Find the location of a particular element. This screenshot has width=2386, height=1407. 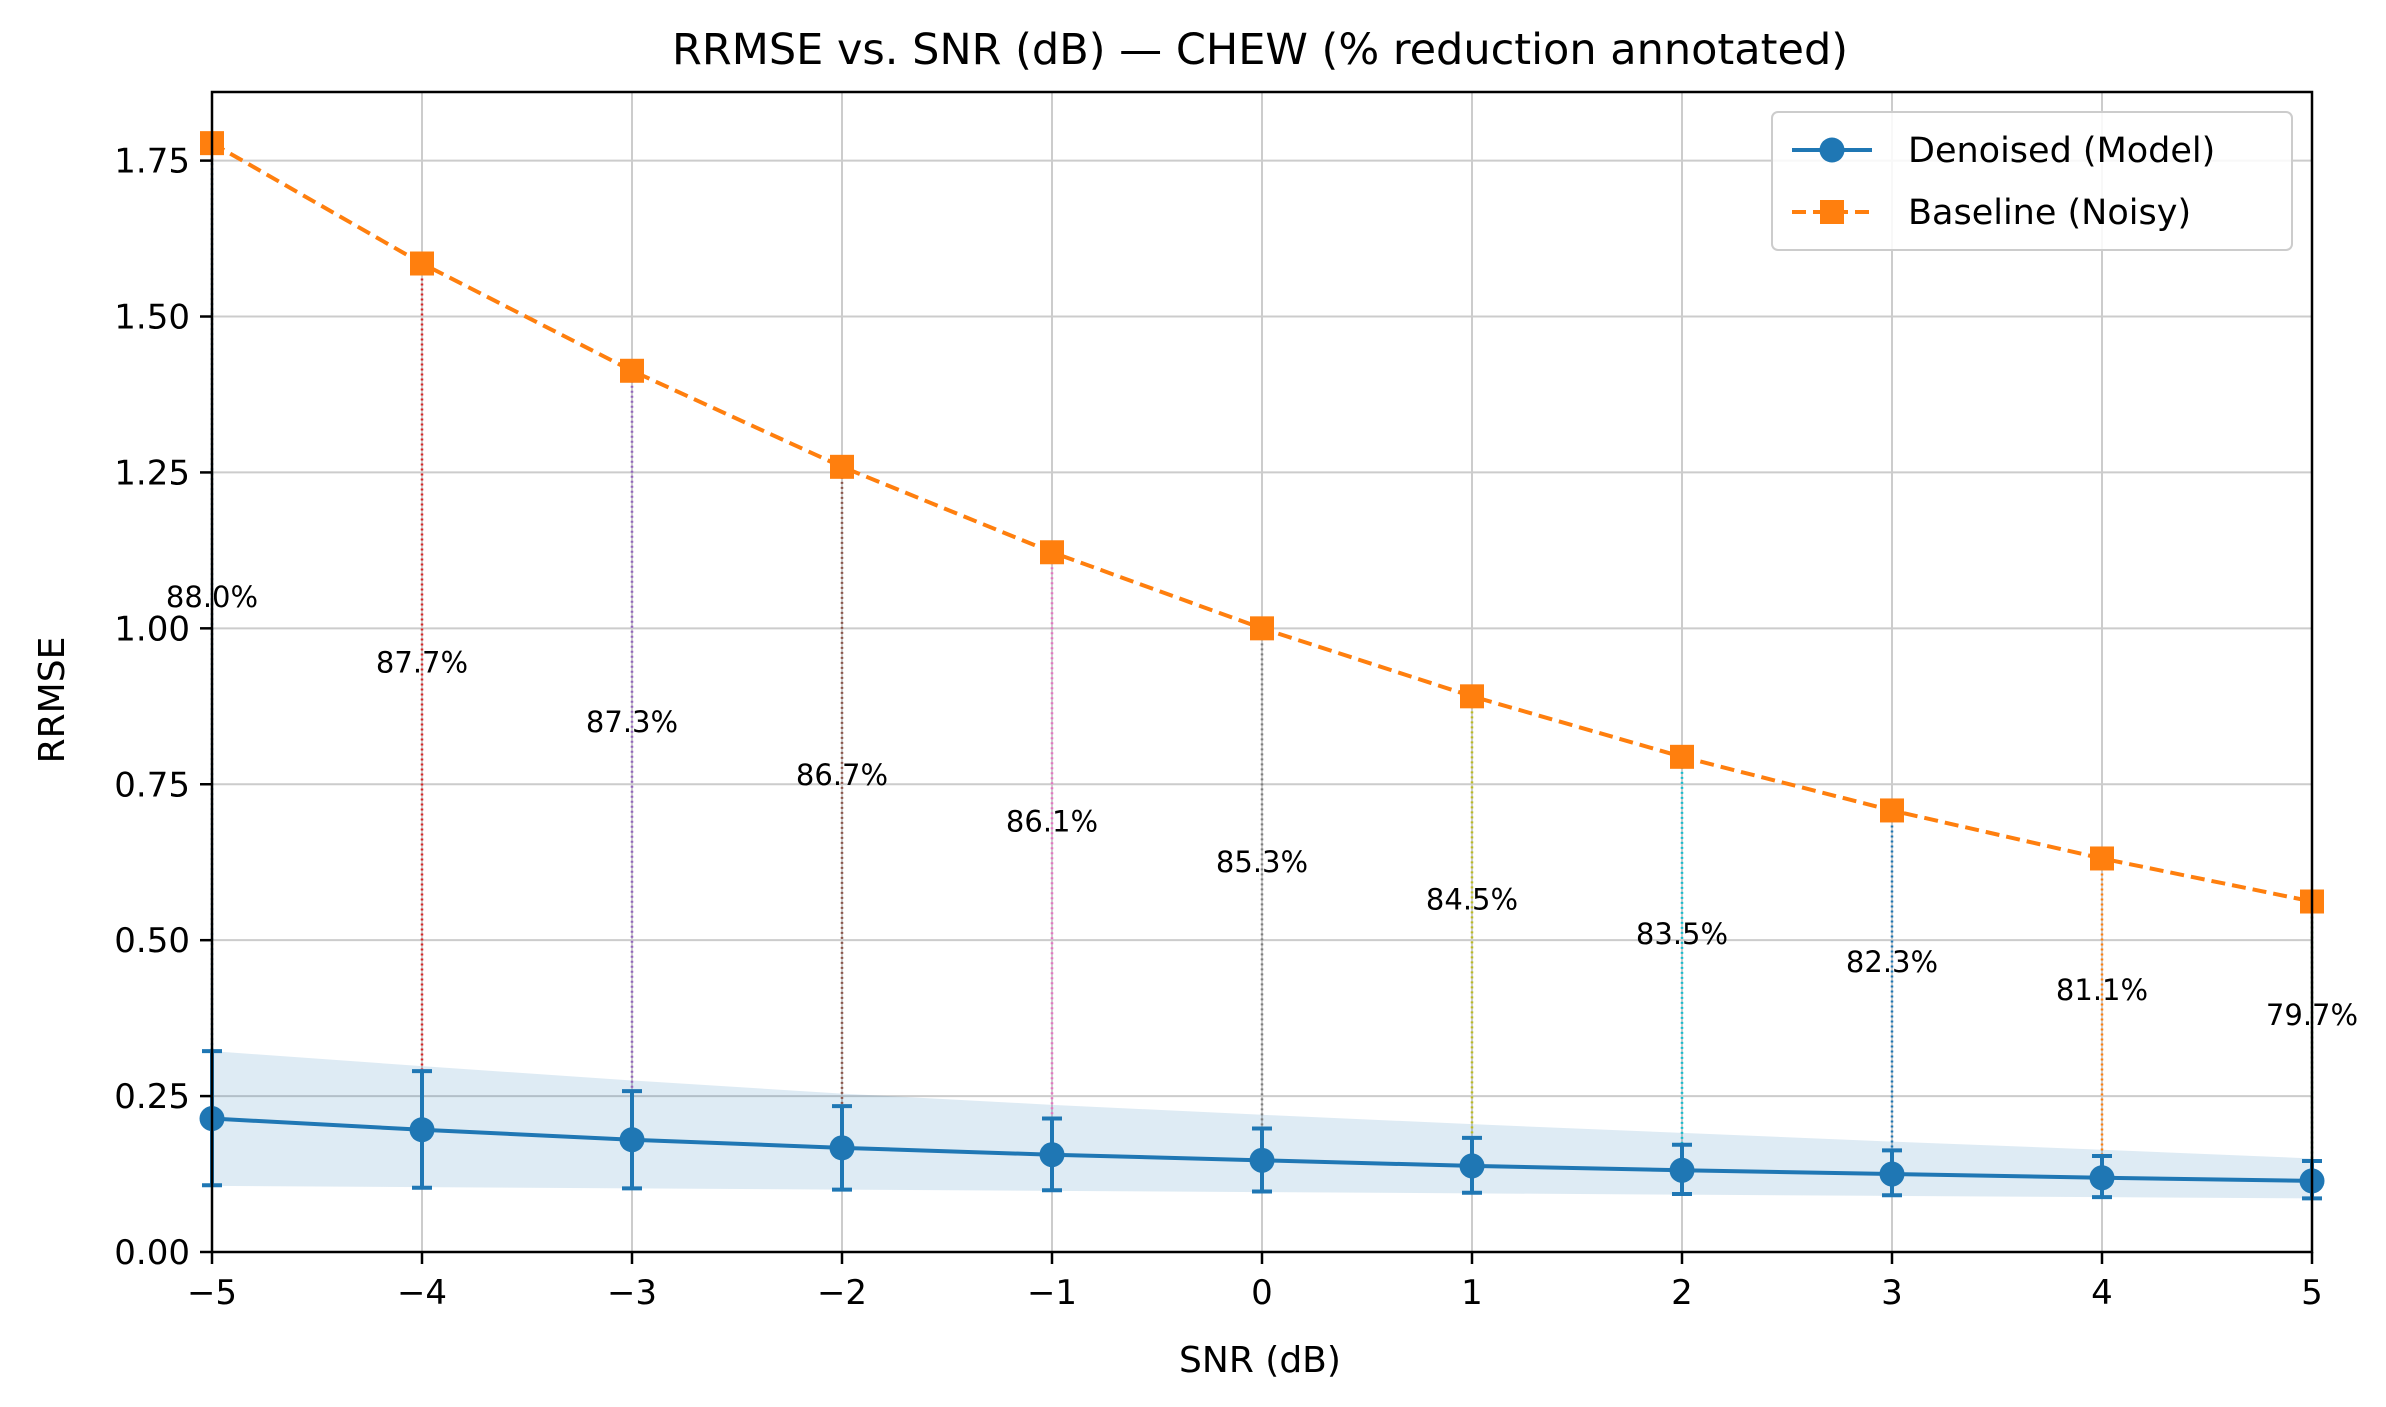

y-tick-label: 0.50 is located at coordinates (152, 941).